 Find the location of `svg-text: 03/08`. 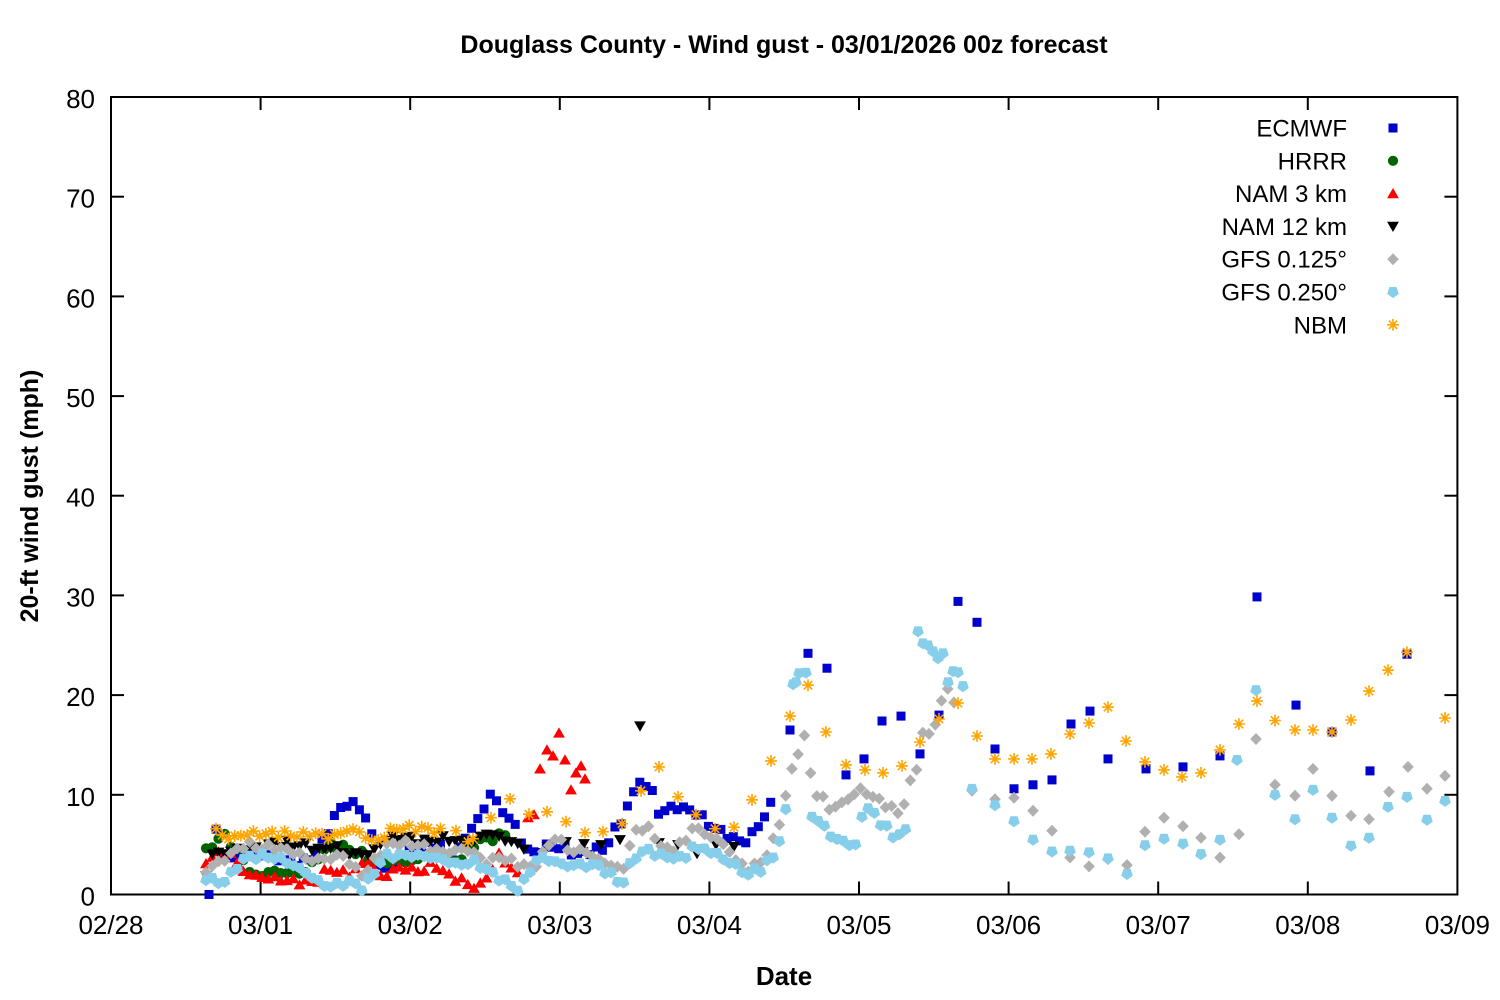

svg-text: 03/08 is located at coordinates (1307, 925).